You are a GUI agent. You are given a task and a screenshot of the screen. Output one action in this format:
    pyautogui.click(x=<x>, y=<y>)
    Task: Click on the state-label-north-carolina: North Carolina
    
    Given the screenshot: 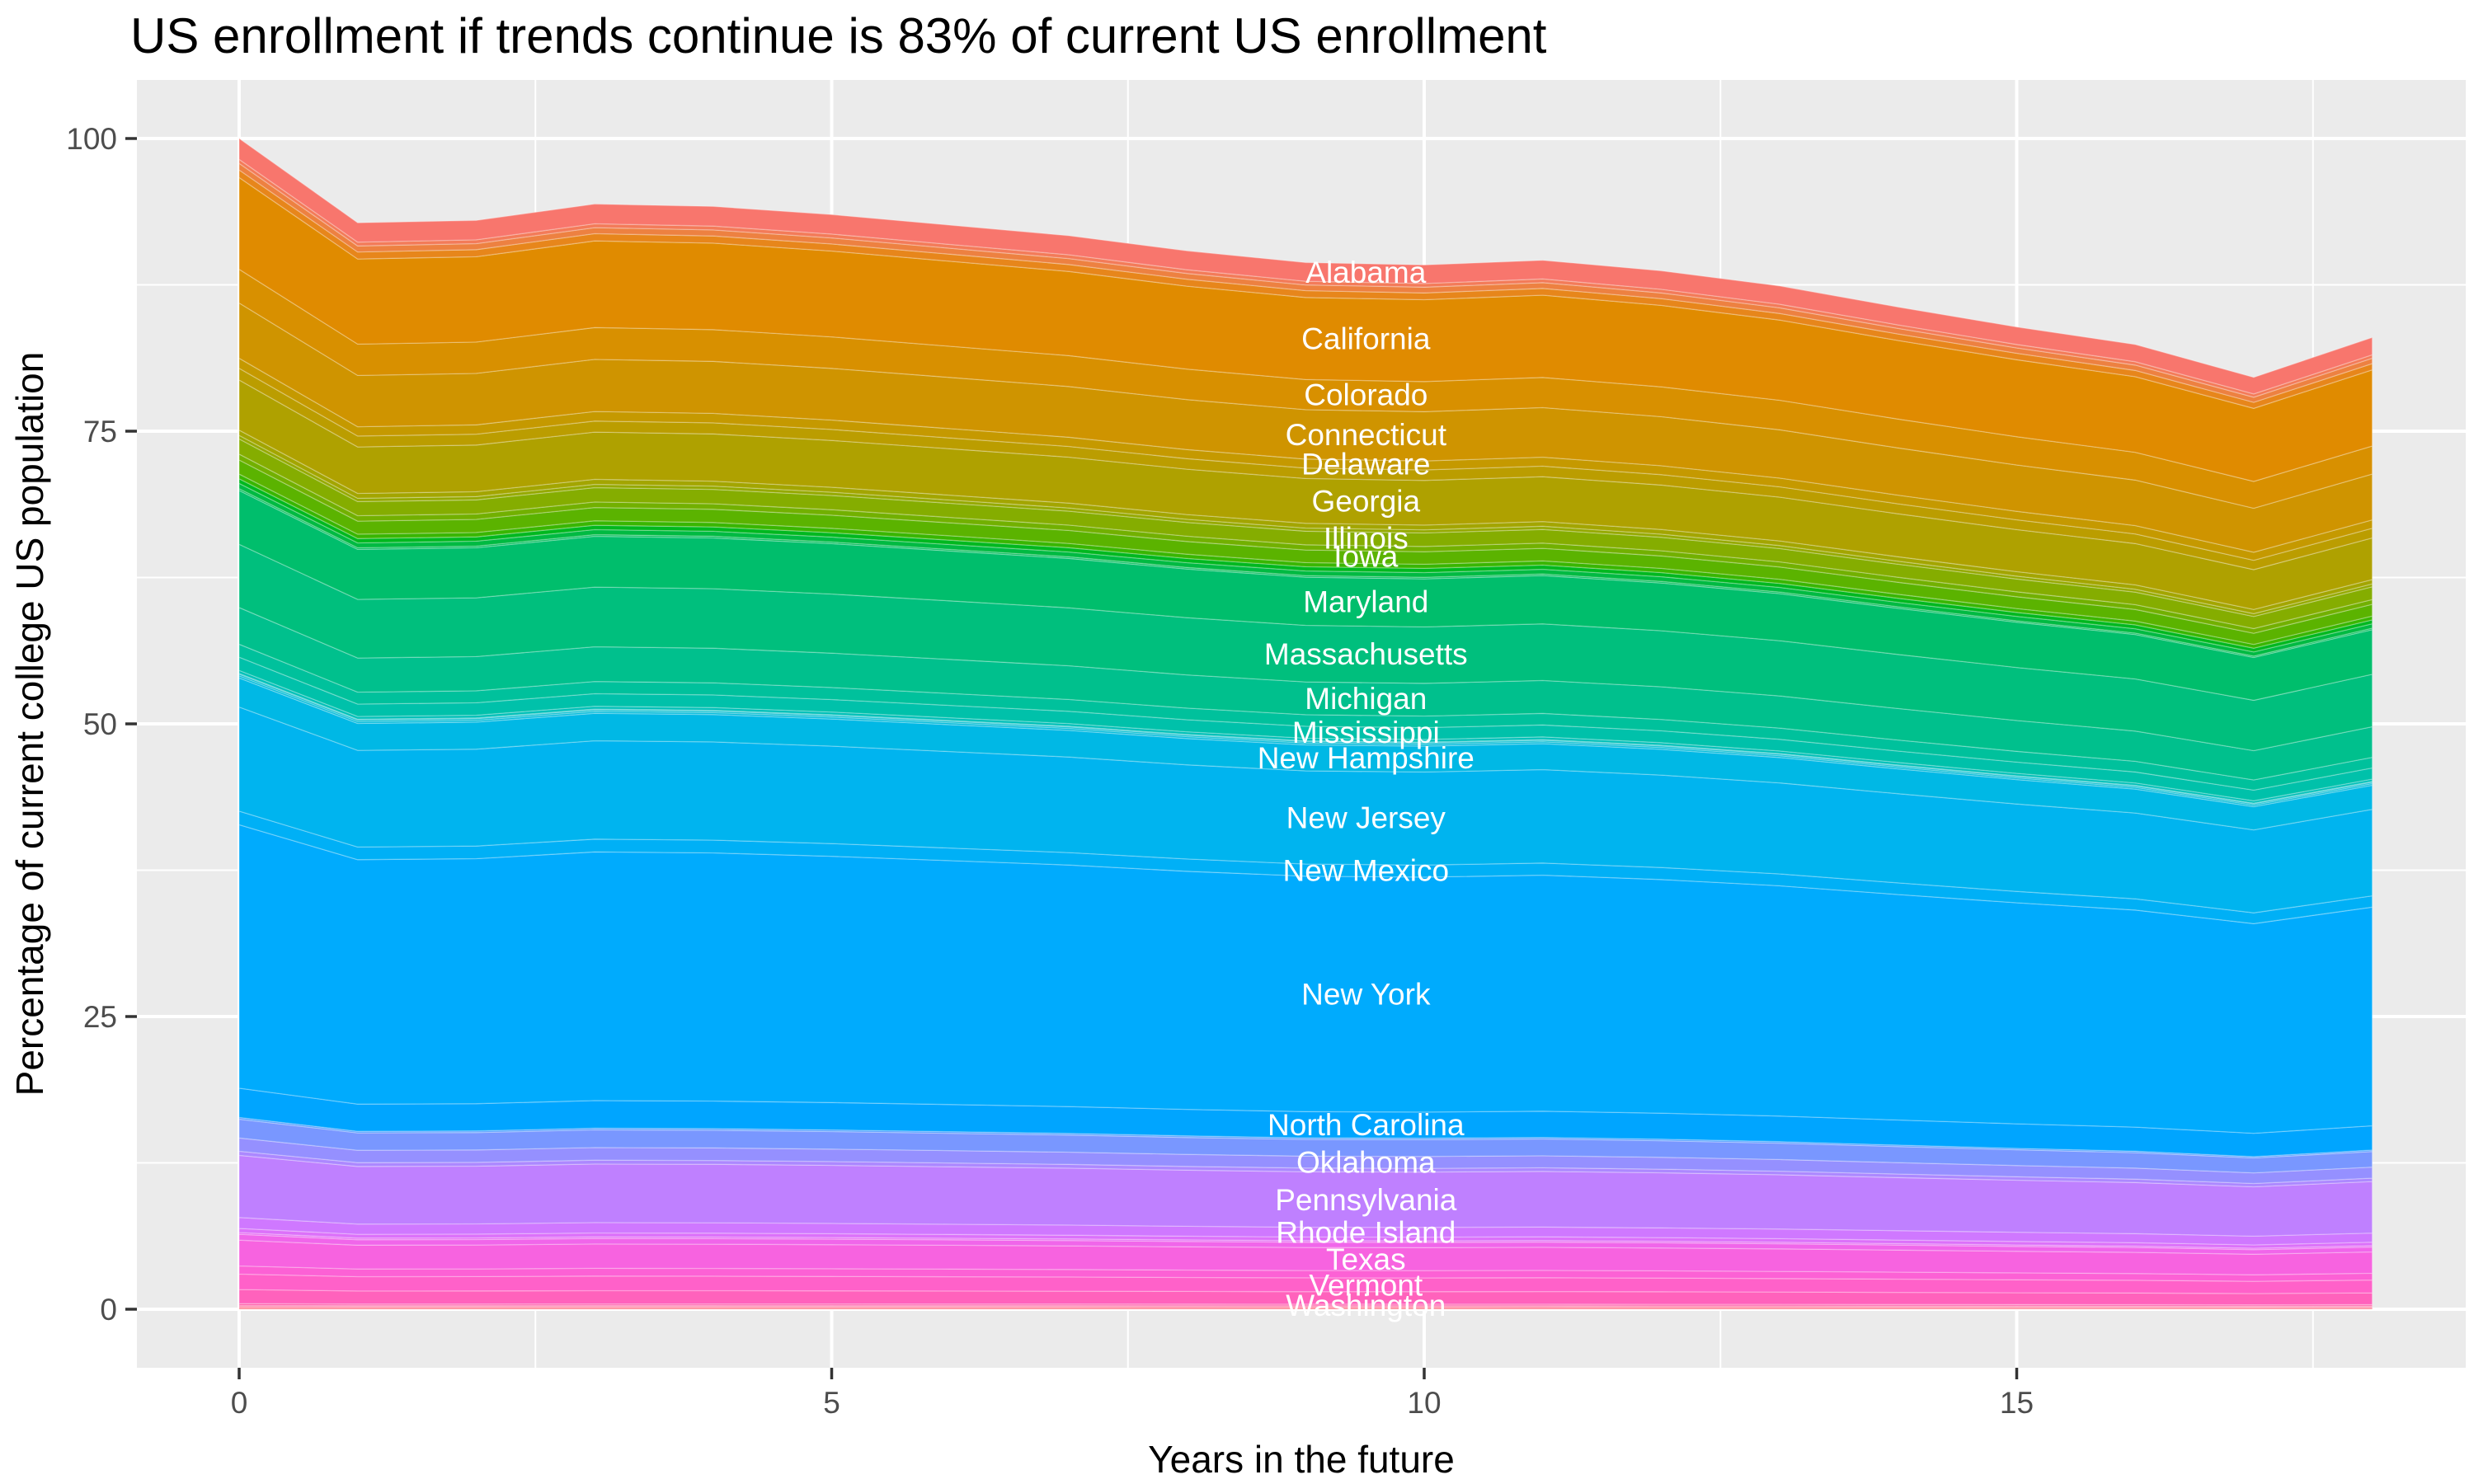 What is the action you would take?
    pyautogui.click(x=1366, y=1125)
    